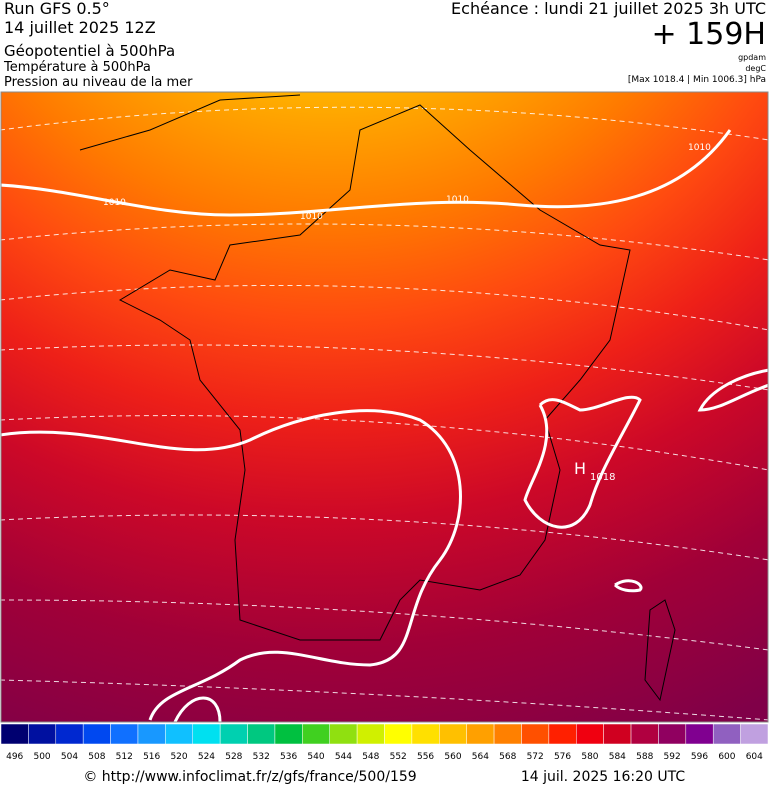 Image resolution: width=769 pixels, height=790 pixels. Describe the element at coordinates (206, 757) in the screenshot. I see `colorbar-label: 524` at that location.